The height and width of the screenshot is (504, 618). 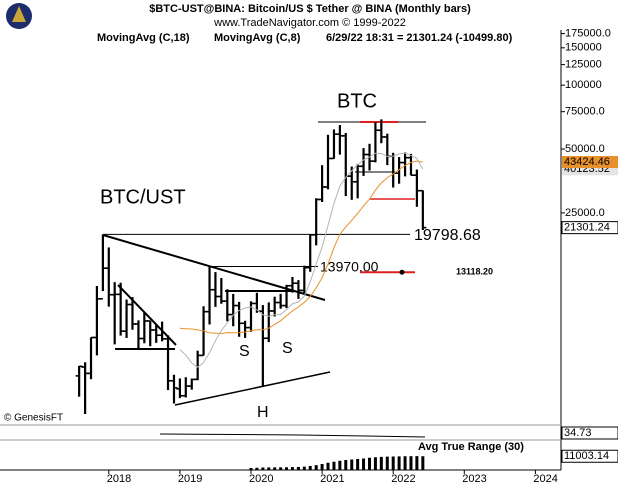 I want to click on x-tick-label: 2024, so click(x=545, y=479).